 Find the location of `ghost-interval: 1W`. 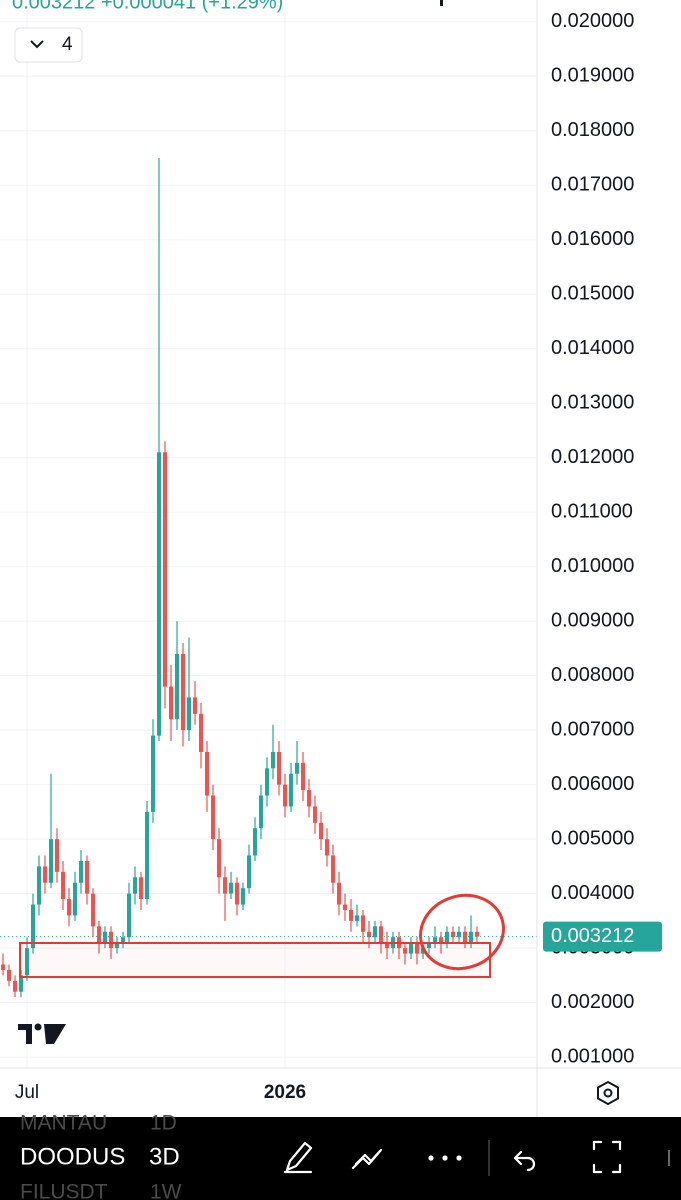

ghost-interval: 1W is located at coordinates (166, 1190).